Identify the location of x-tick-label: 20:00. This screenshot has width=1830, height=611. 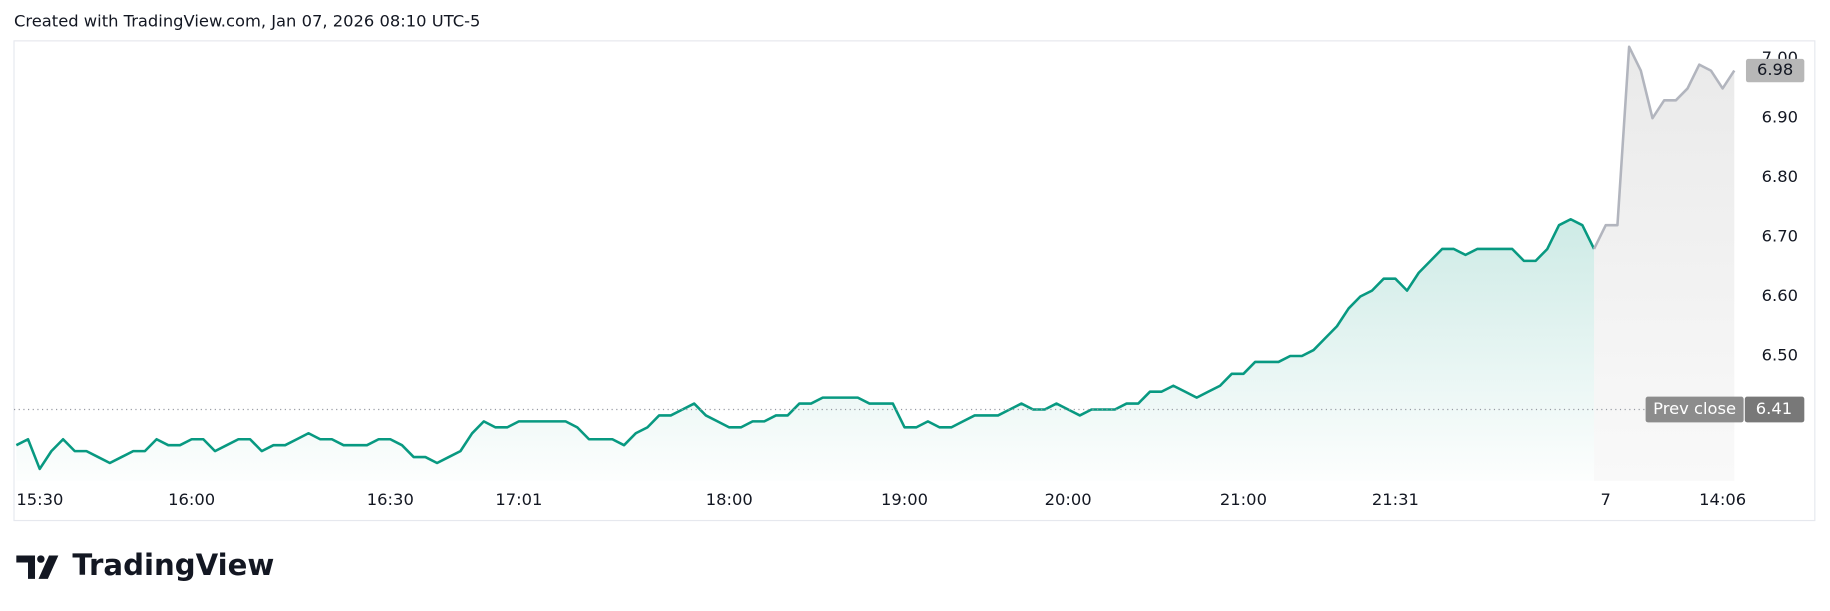
(1068, 499).